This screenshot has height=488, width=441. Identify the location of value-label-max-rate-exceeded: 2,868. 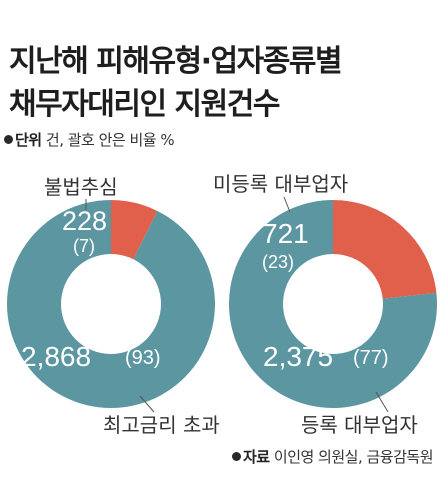
(56, 356).